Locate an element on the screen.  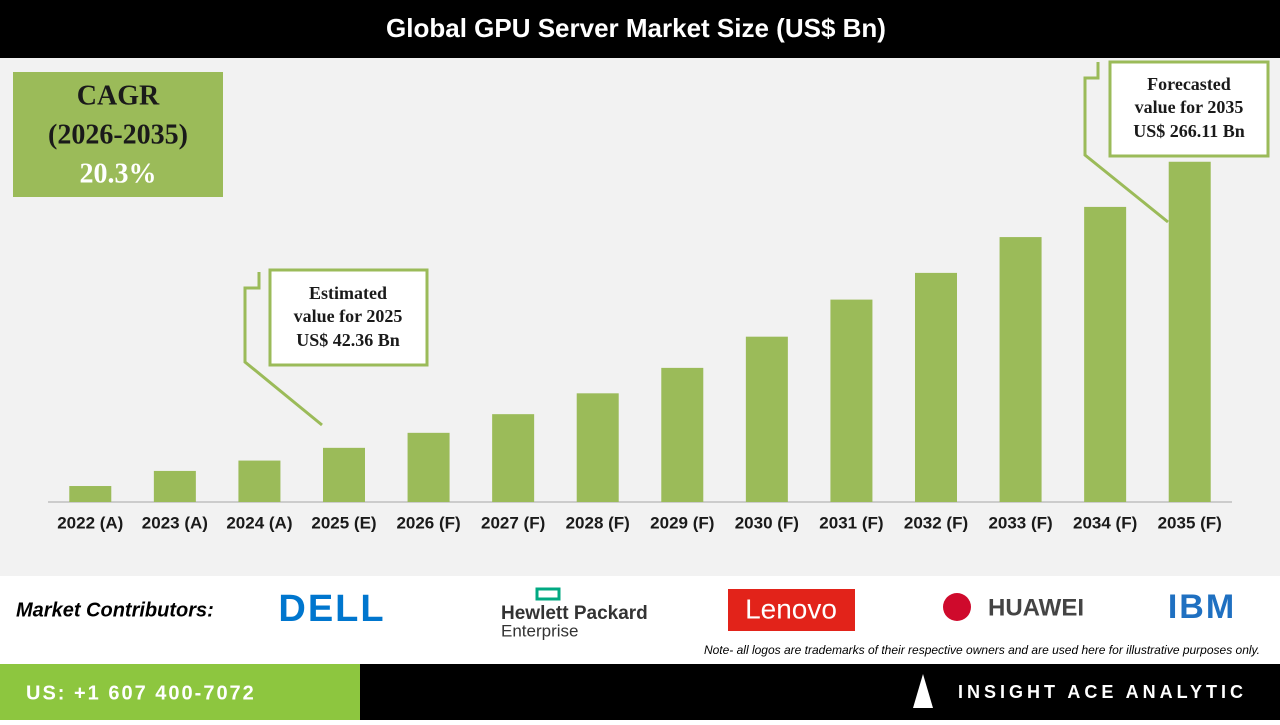
brand-band is located at coordinates (820, 692).